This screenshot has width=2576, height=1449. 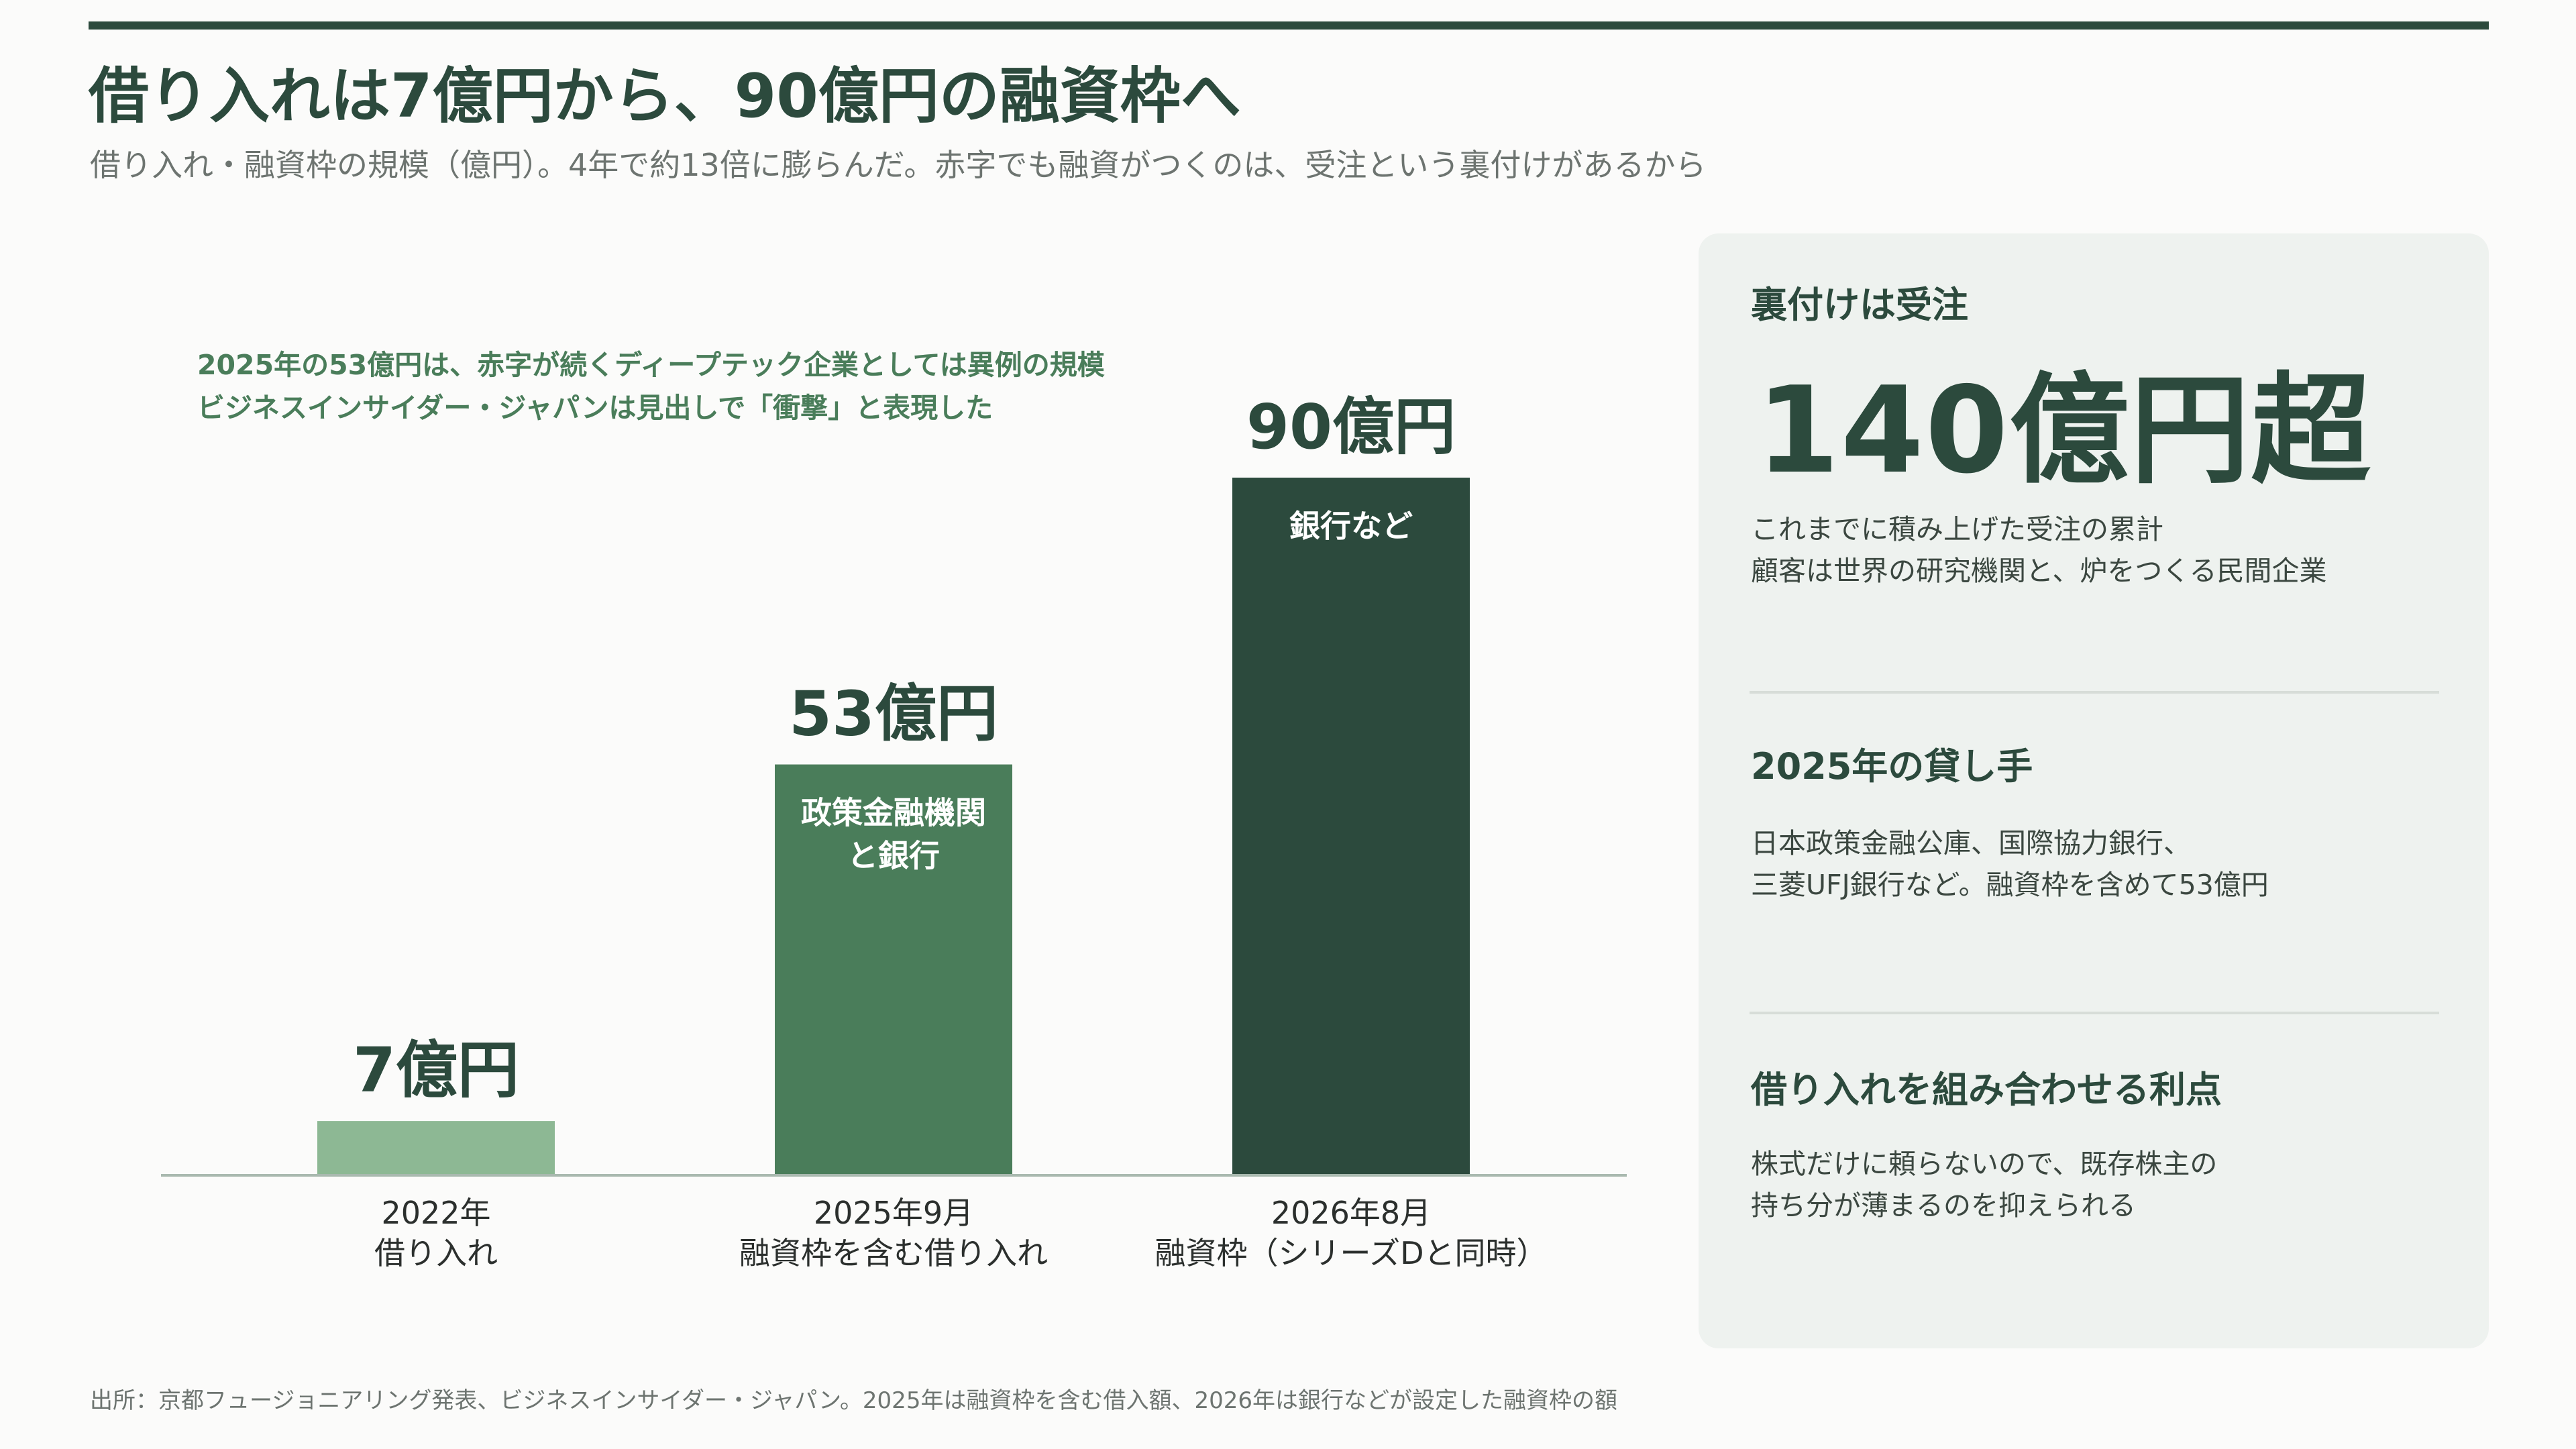 What do you see at coordinates (1957, 529) in the screenshot?
I see `panel-body-line: これまでに積み上げた受注の累計` at bounding box center [1957, 529].